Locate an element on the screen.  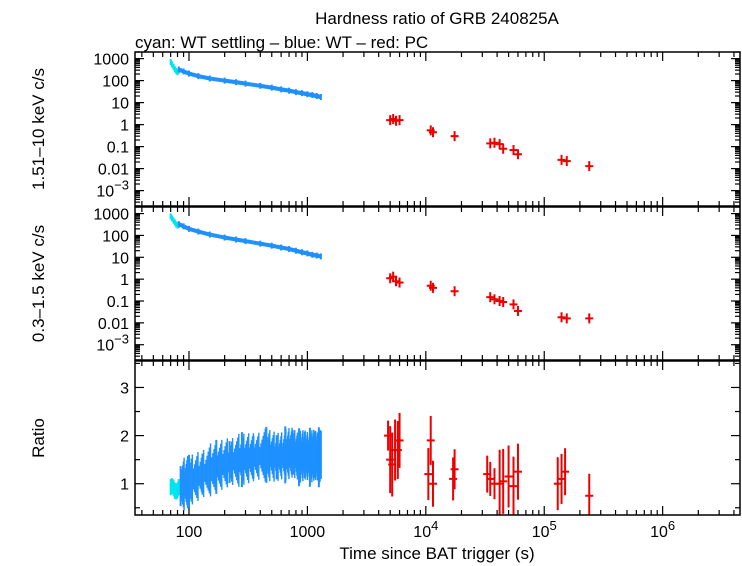
x-tick-label-exp: 6 is located at coordinates (671, 525).